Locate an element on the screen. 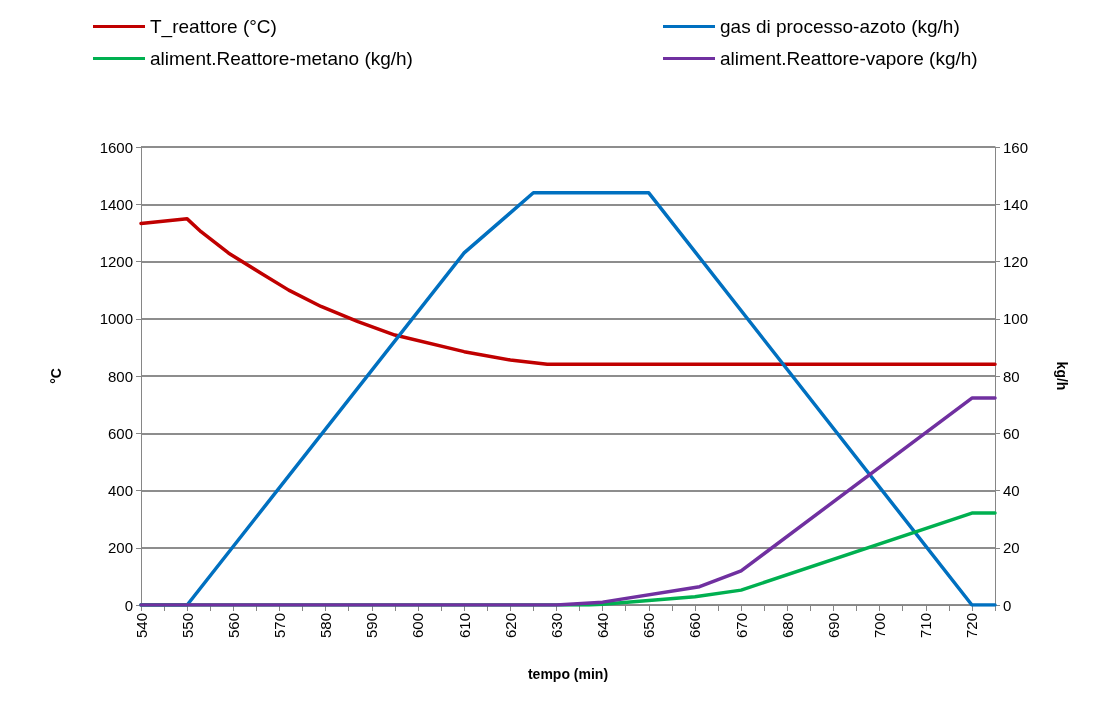 The height and width of the screenshot is (711, 1107). x-tick-label: 580 is located at coordinates (326, 626).